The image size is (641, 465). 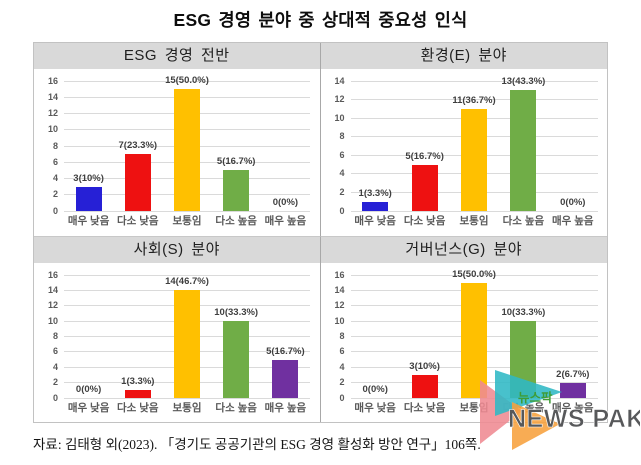 What do you see at coordinates (187, 282) in the screenshot?
I see `bar-value-label: 14(46.7%)` at bounding box center [187, 282].